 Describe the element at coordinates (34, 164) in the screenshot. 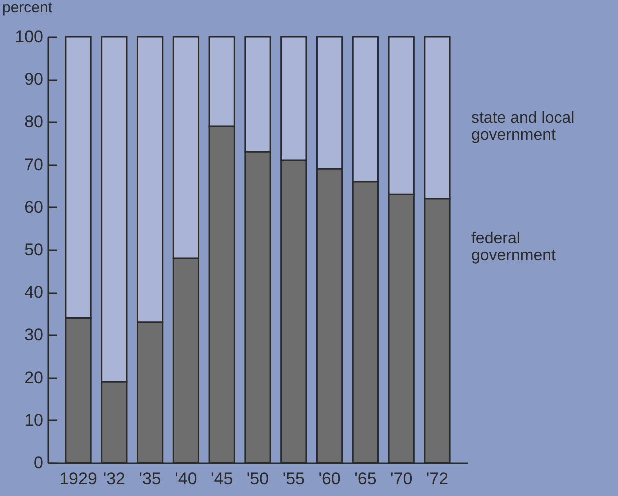

I see `y-tick-label: 70` at that location.